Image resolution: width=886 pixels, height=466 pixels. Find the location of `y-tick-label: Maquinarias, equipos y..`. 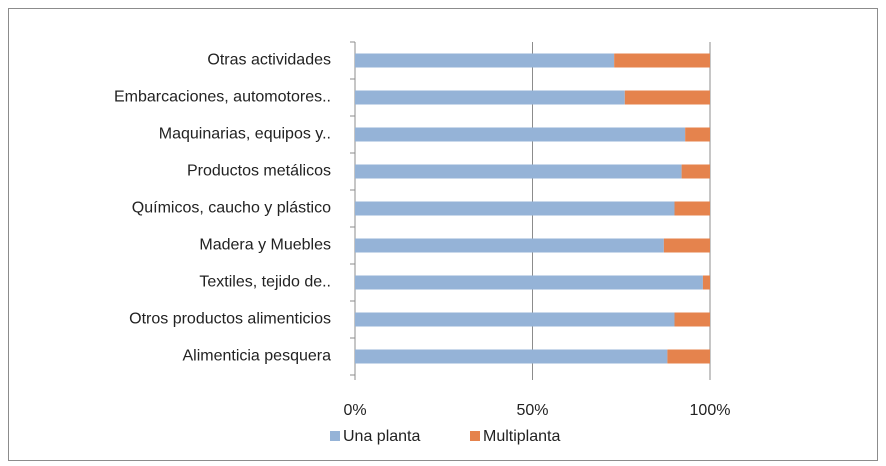

y-tick-label: Maquinarias, equipos y.. is located at coordinates (245, 134).